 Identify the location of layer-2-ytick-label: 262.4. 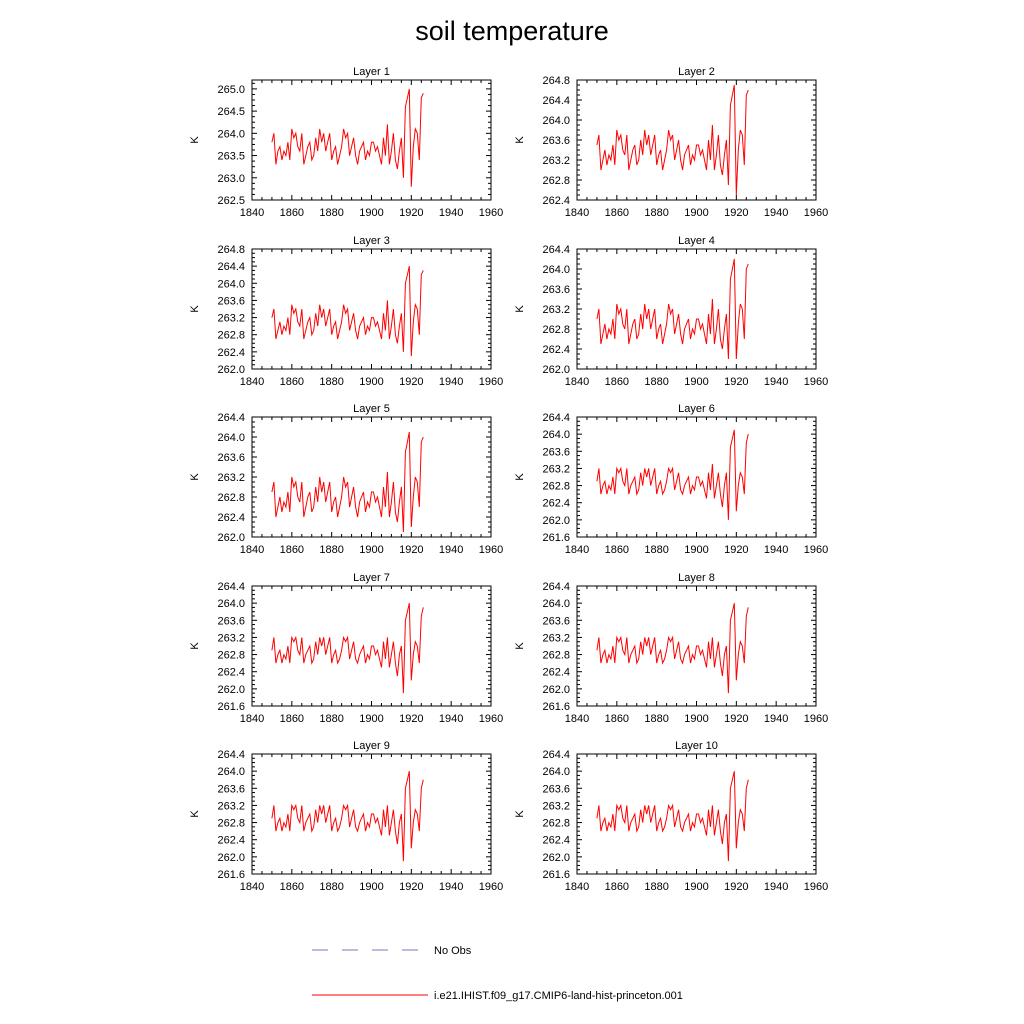
(556, 201).